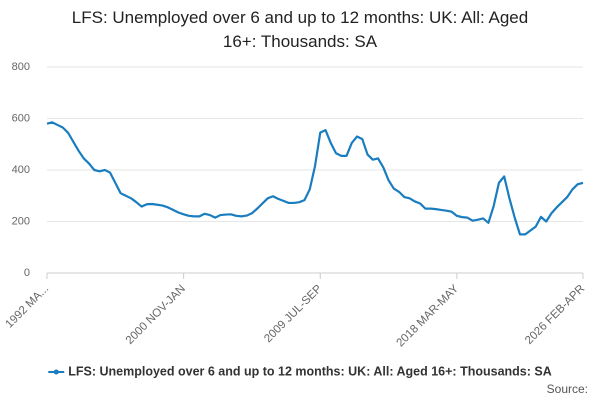 Image resolution: width=600 pixels, height=400 pixels. I want to click on source: Source:, so click(567, 389).